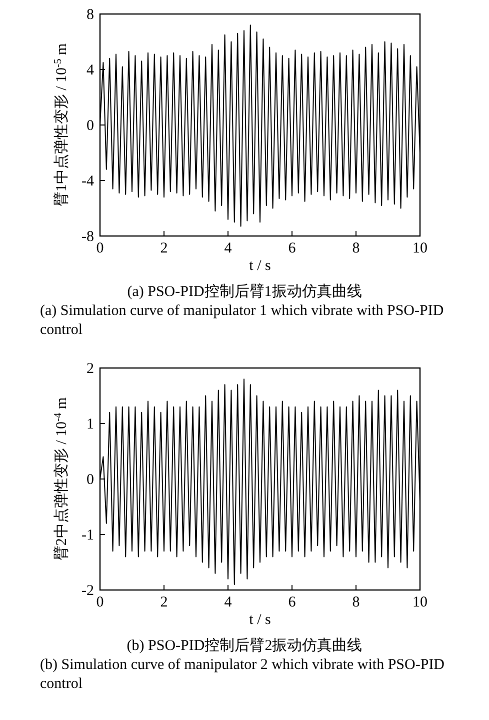 The image size is (489, 720). Describe the element at coordinates (90, 70) in the screenshot. I see `y-tick-label: 4` at that location.